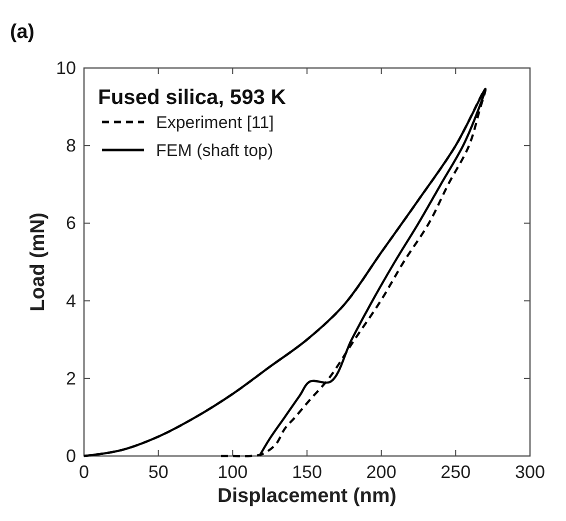 The width and height of the screenshot is (566, 521). What do you see at coordinates (215, 122) in the screenshot?
I see `legend-label: Experiment [11]` at bounding box center [215, 122].